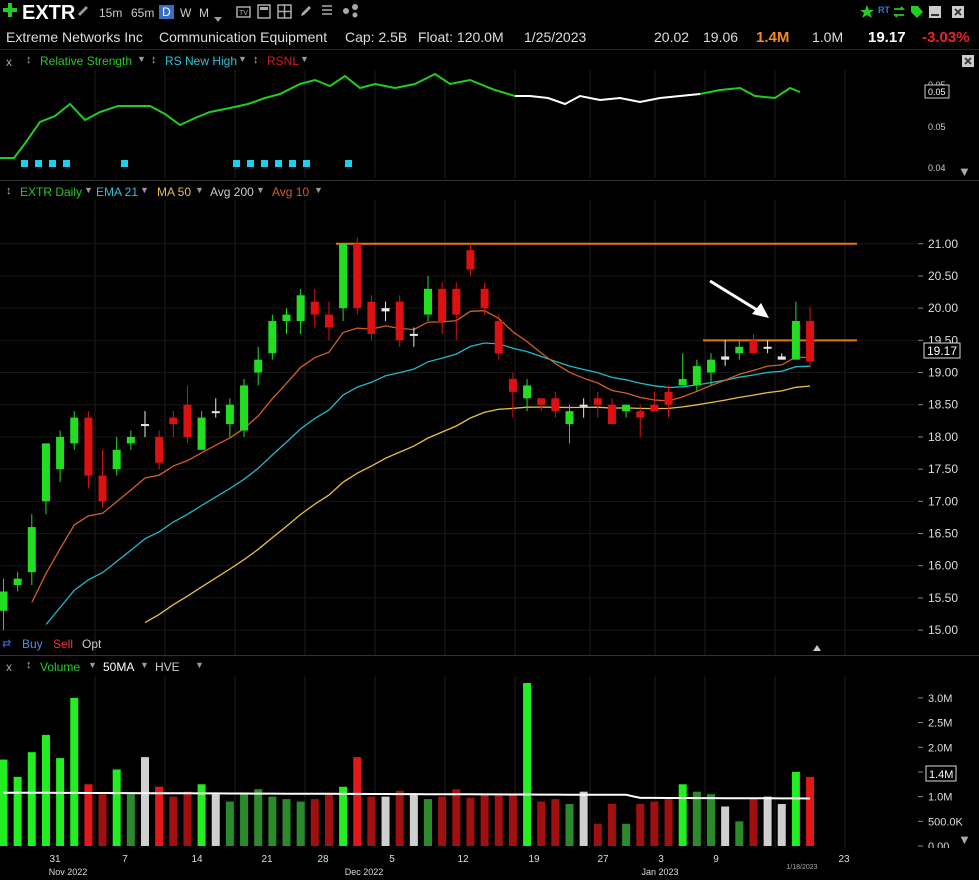 This screenshot has width=979, height=880. I want to click on price-series-label: EXTR Daily, so click(51, 192).